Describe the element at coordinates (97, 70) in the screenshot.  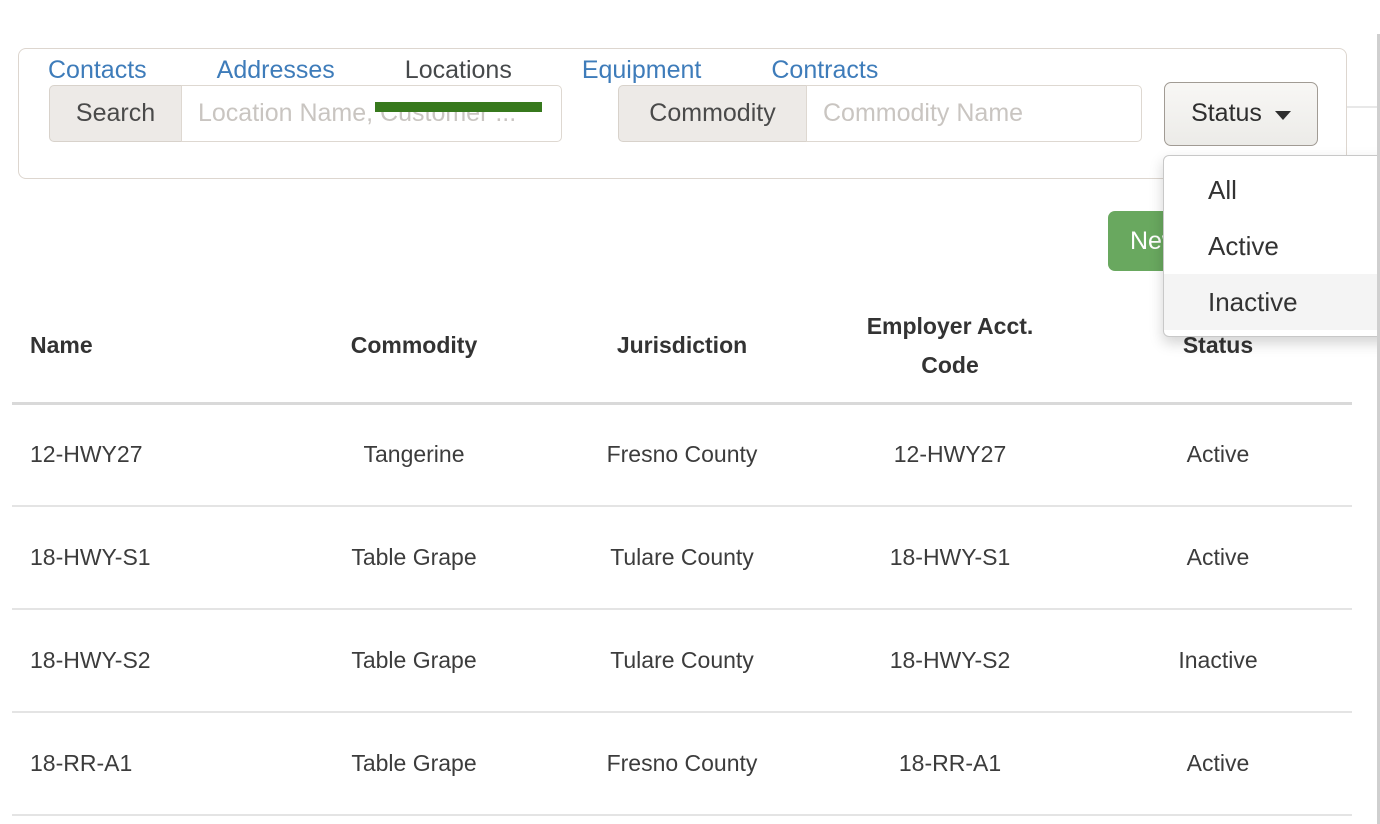
I see `tab-contacts: Contacts` at that location.